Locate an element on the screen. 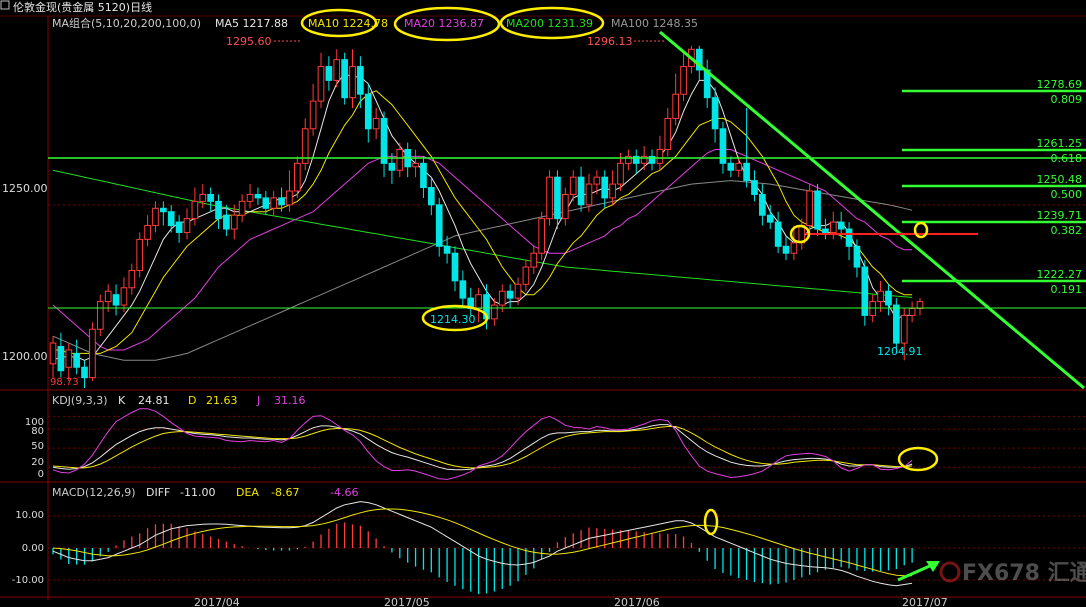  kdj-lines is located at coordinates (482, 444).